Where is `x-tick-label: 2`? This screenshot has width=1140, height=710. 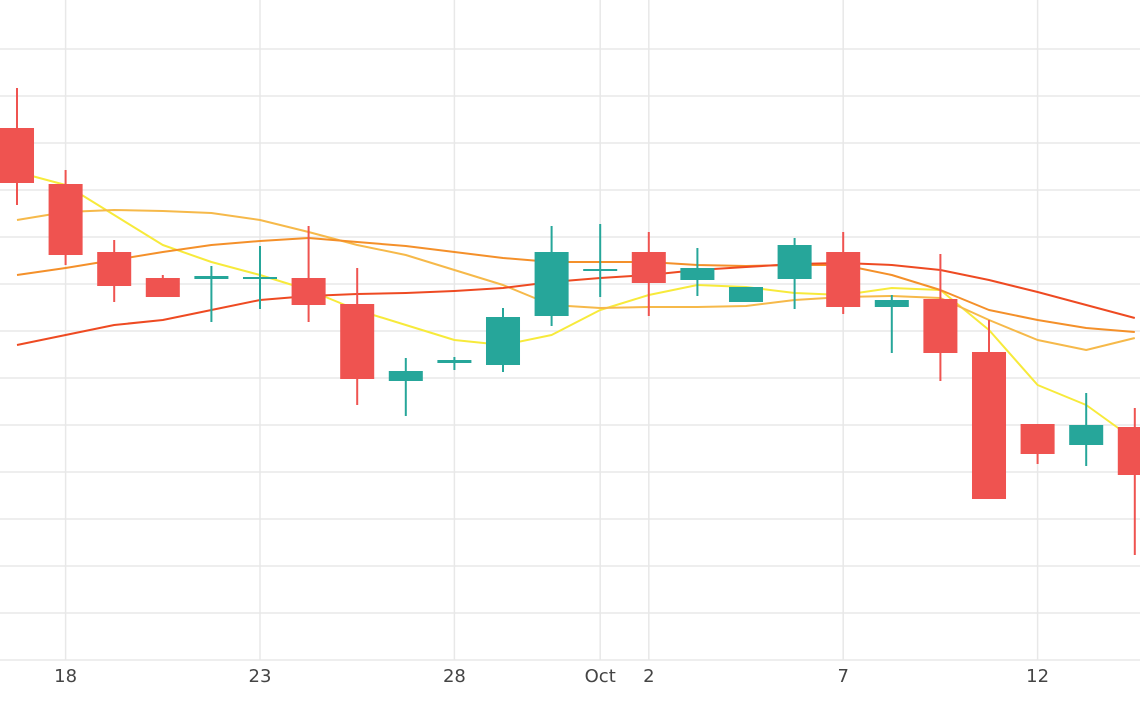 x-tick-label: 2 is located at coordinates (648, 676).